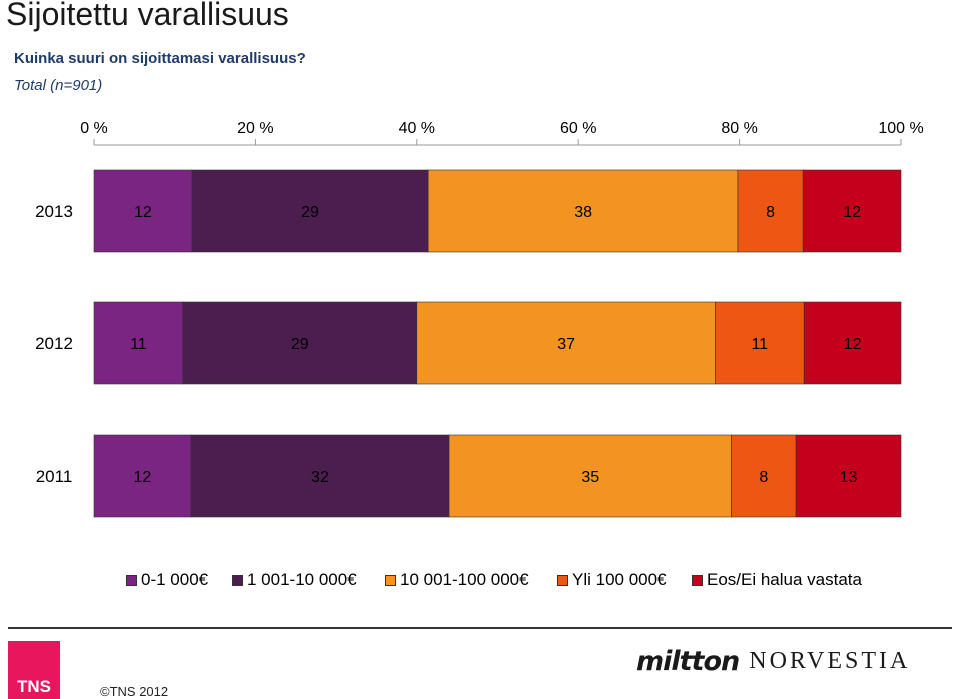 The width and height of the screenshot is (960, 699). I want to click on x-tick-label: 100 %, so click(900, 128).